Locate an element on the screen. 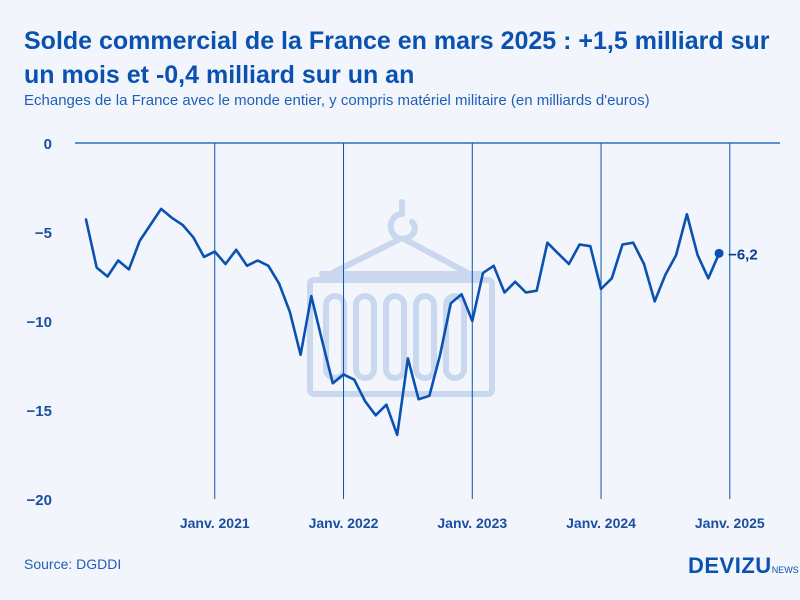 The image size is (800, 600). x-tick-label: Janv. 2025 is located at coordinates (730, 523).